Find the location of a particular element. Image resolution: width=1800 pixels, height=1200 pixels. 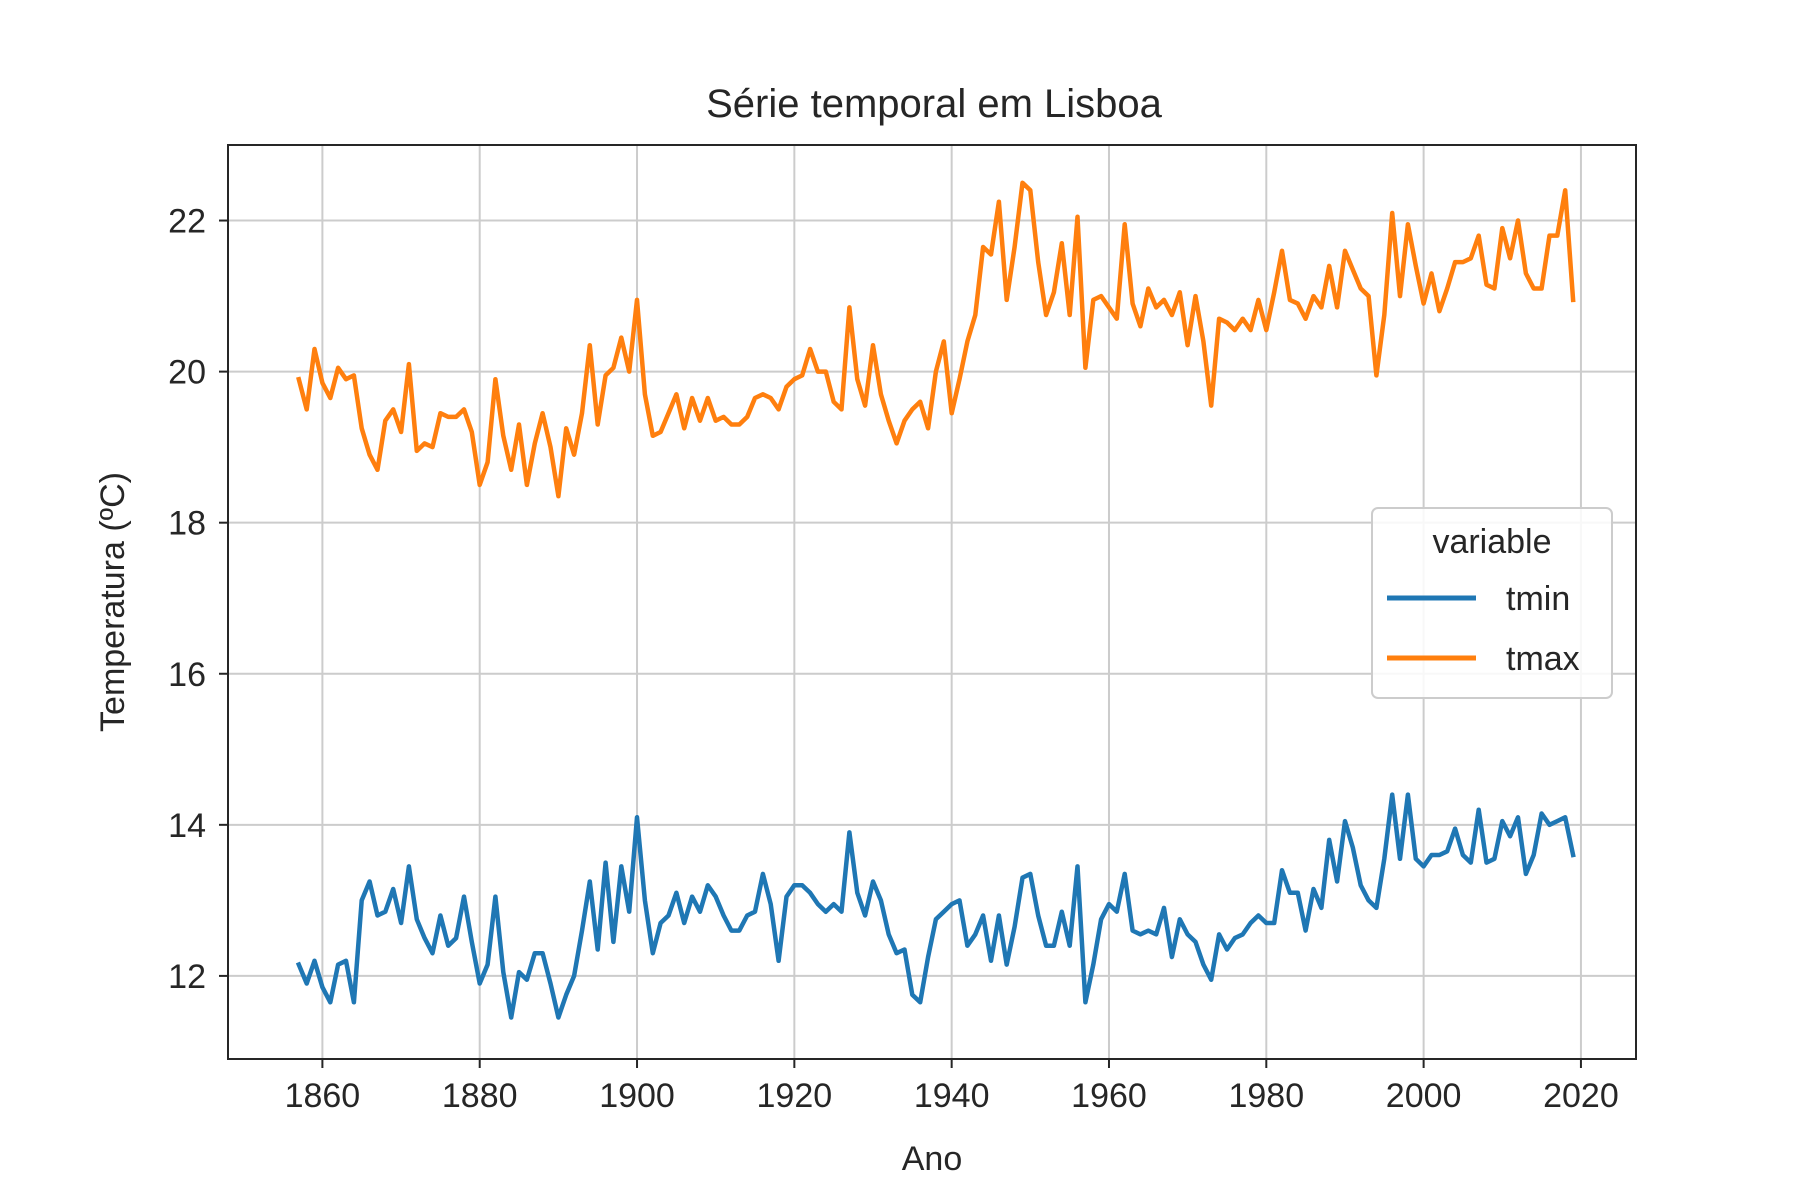

legend-label-tmax: tmax is located at coordinates (1543, 659).